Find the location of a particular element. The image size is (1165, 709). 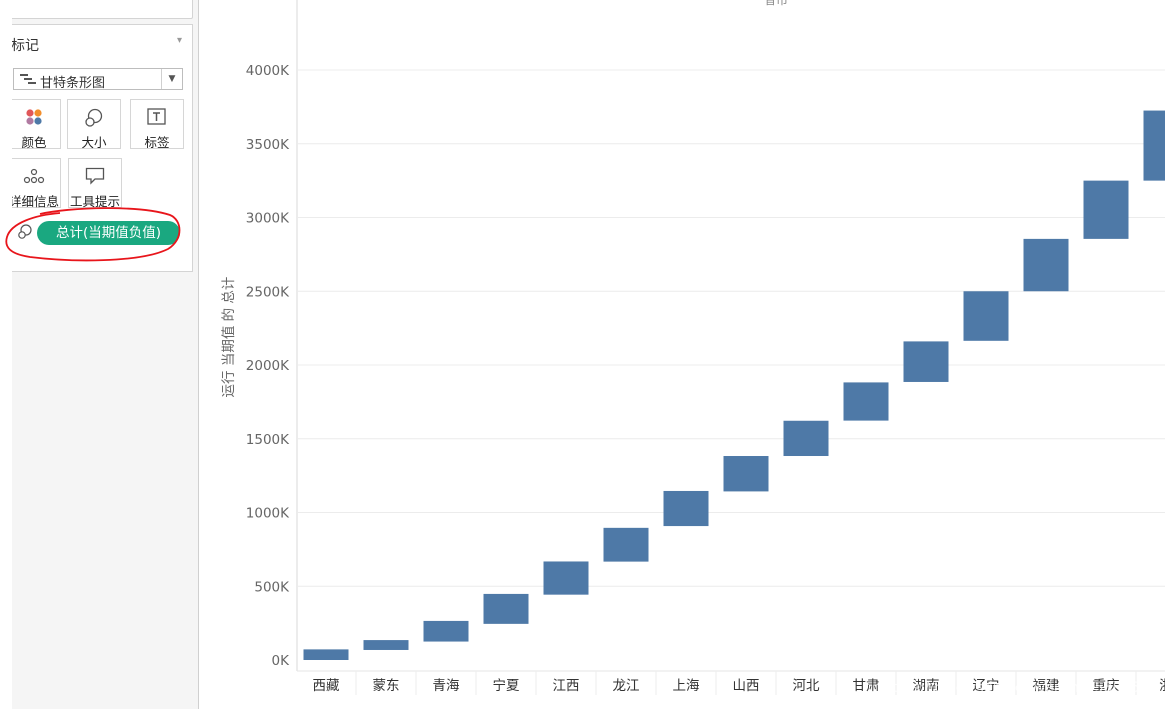

dropdown-arrow-icon: ▼ is located at coordinates (171, 79).